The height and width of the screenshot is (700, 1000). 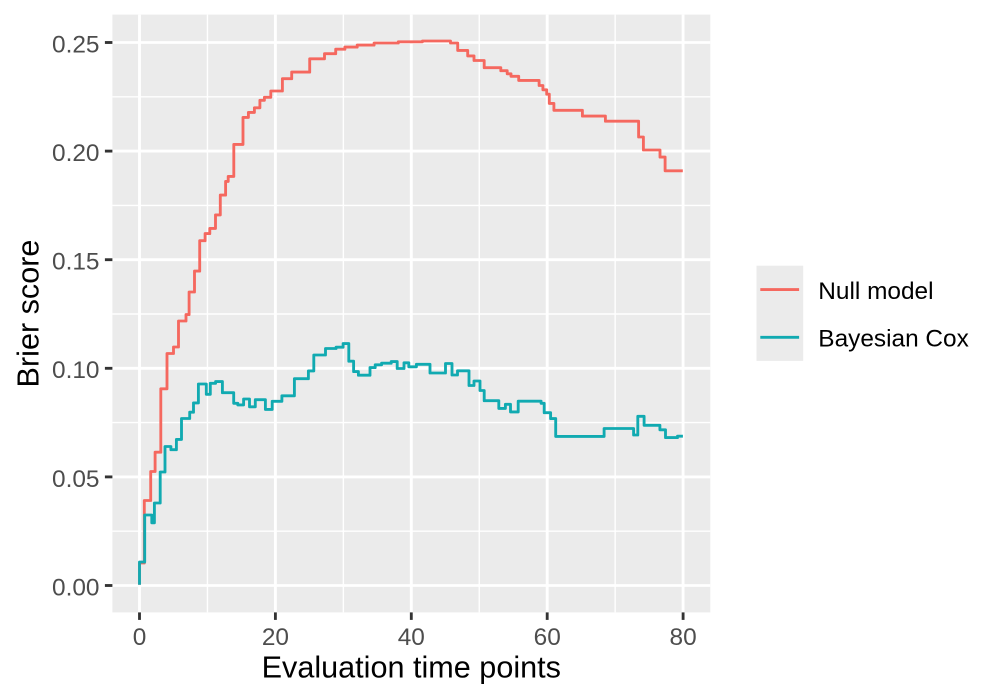 I want to click on svg-text: 0, so click(x=140, y=637).